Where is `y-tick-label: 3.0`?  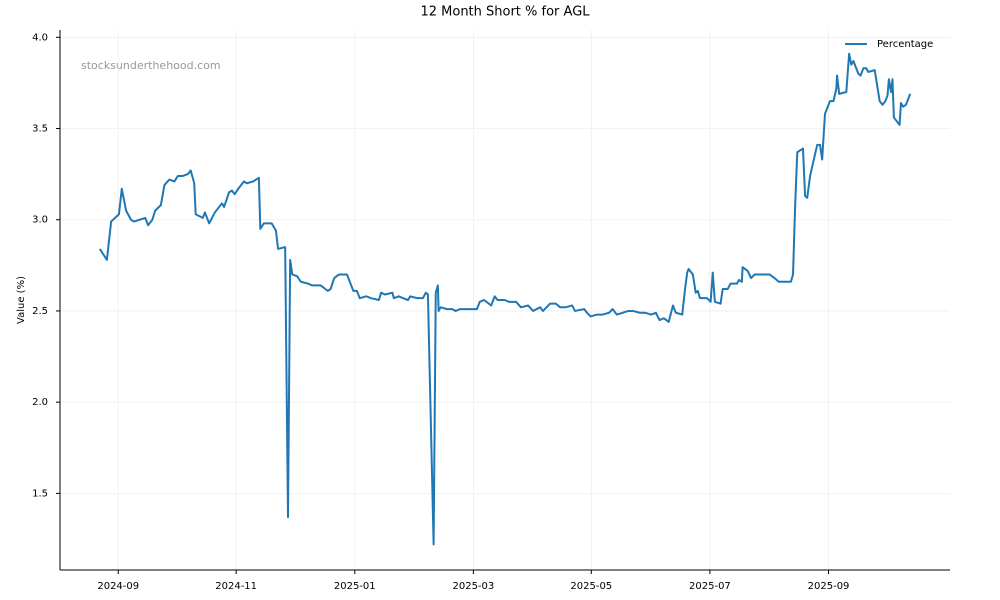
y-tick-label: 3.0 is located at coordinates (40, 220).